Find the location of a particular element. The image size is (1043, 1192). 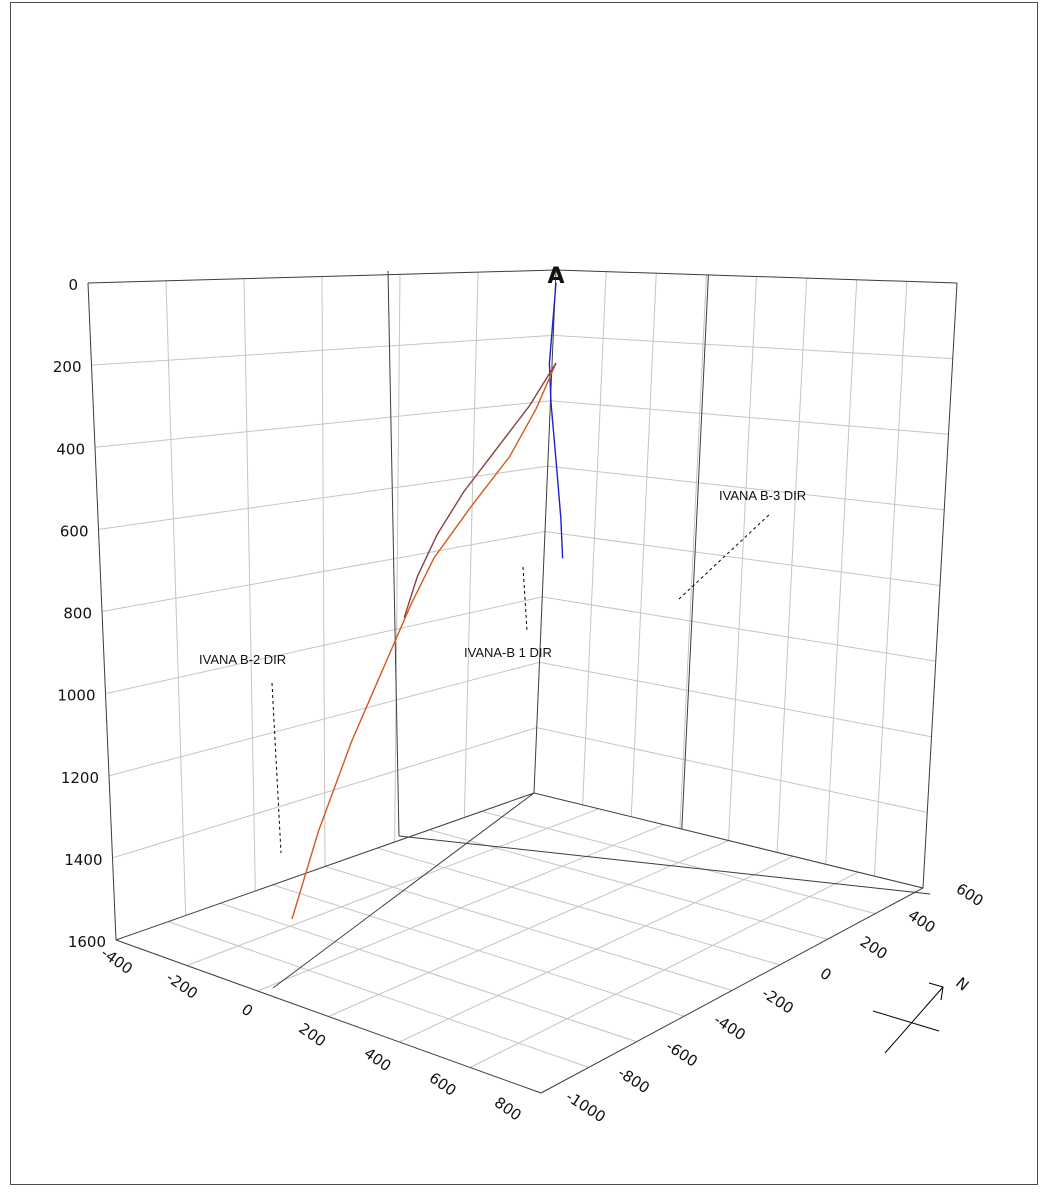

depth-tick-label: 600 is located at coordinates (74, 531).